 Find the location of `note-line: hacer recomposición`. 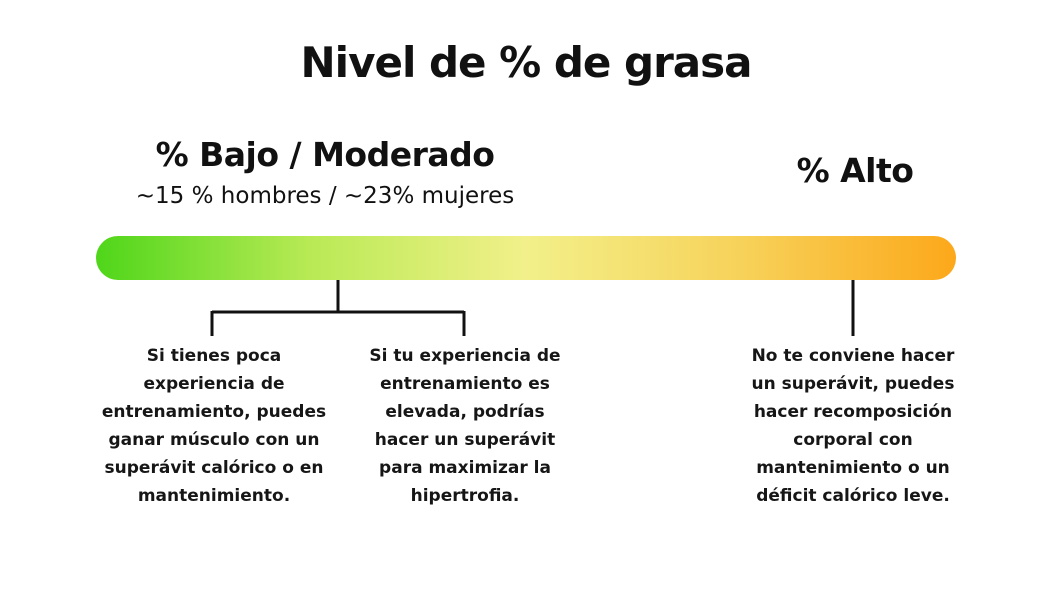

note-line: hacer recomposición is located at coordinates (853, 412).